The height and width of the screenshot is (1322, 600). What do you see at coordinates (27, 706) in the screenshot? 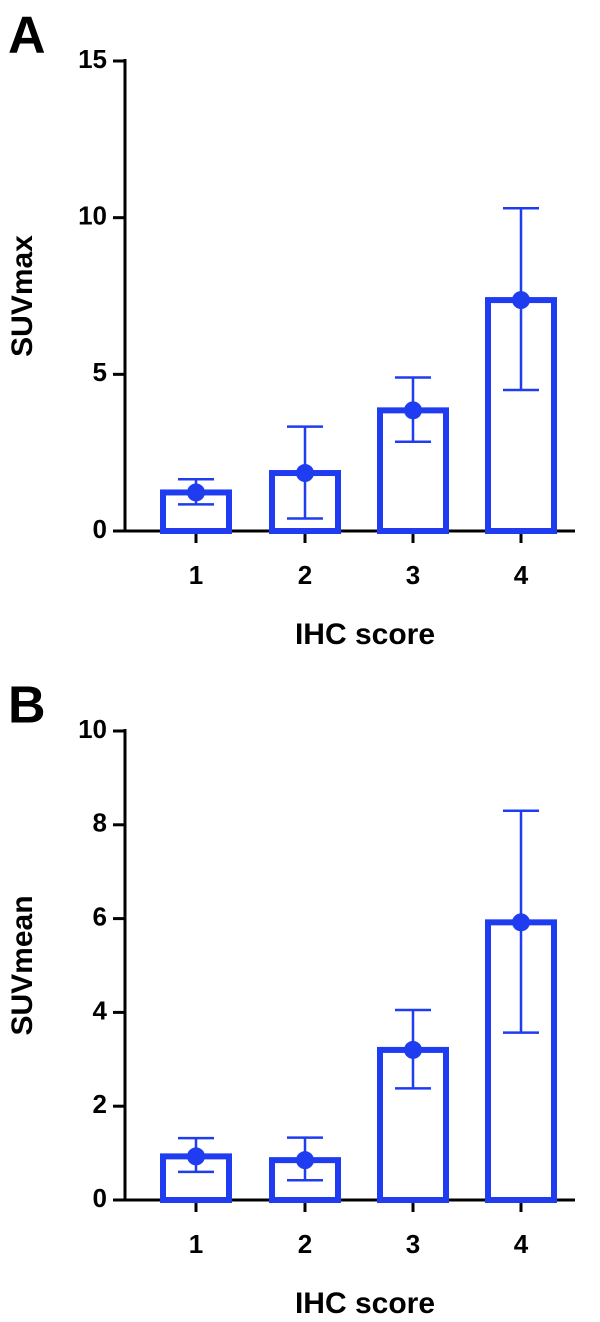
I see `panel-label: B` at bounding box center [27, 706].